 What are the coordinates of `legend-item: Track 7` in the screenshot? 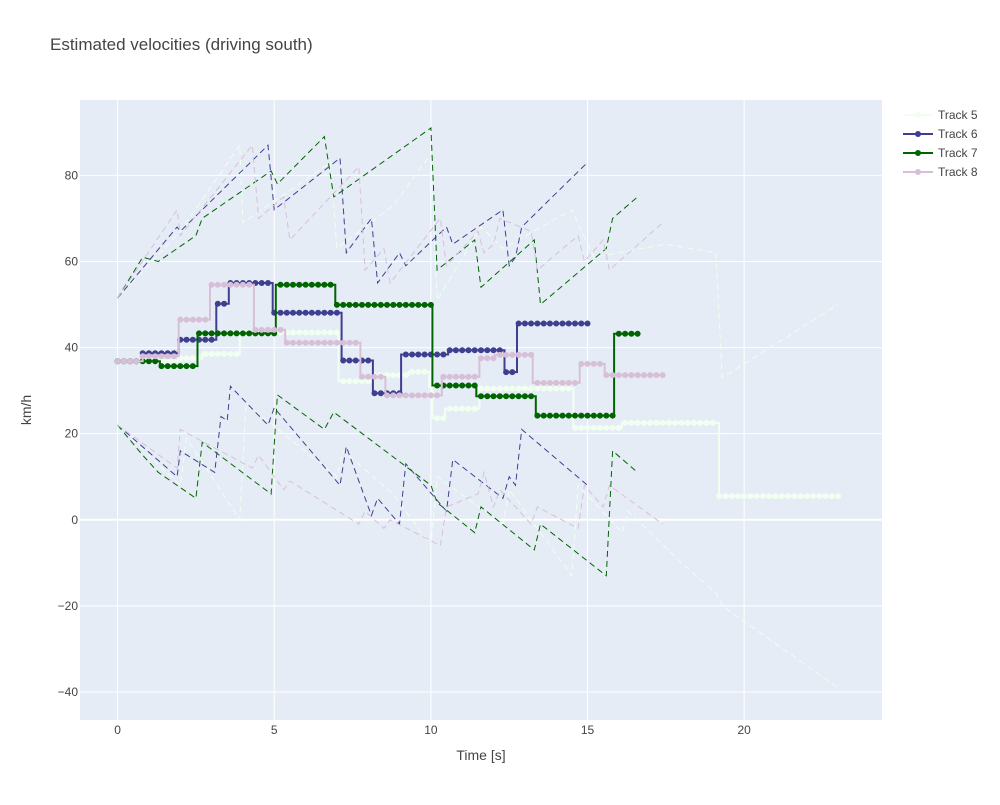 It's located at (940, 153).